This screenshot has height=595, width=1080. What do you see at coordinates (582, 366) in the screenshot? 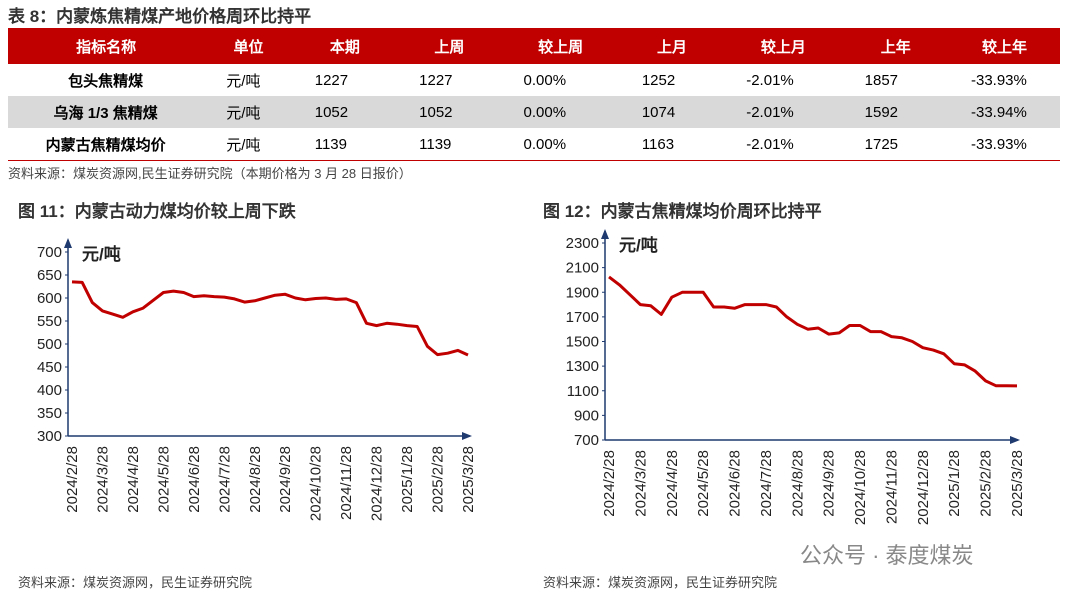
I see `y-tick-label: 1300` at bounding box center [582, 366].